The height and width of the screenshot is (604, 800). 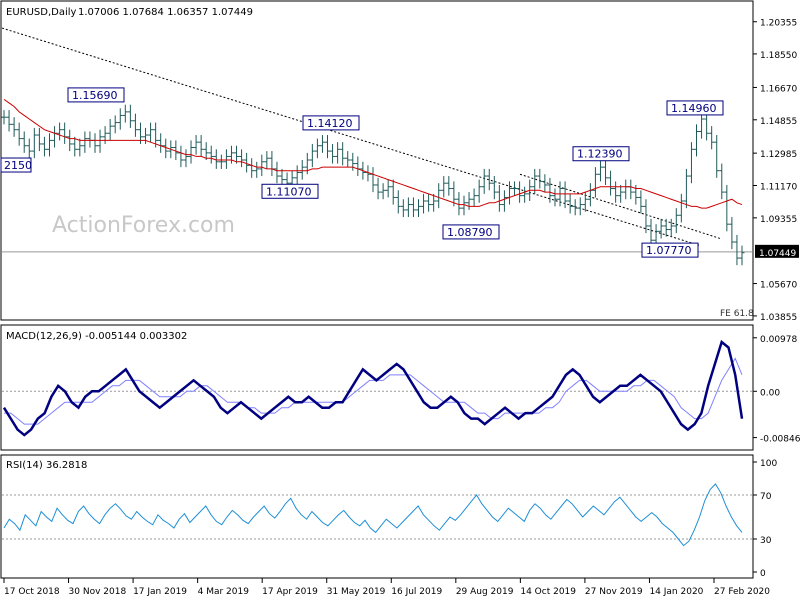 I want to click on x-tick-label: 14 Jan 2020, so click(x=676, y=592).